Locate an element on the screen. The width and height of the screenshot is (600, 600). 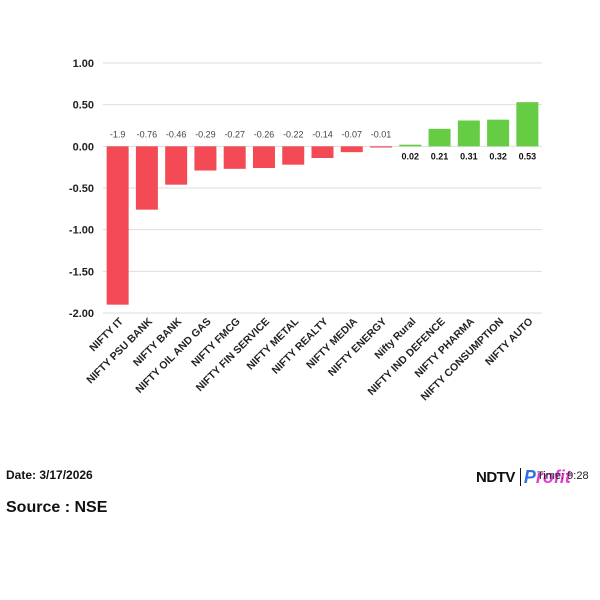
date-label: Date: 3/17/2026 is located at coordinates (49, 475).